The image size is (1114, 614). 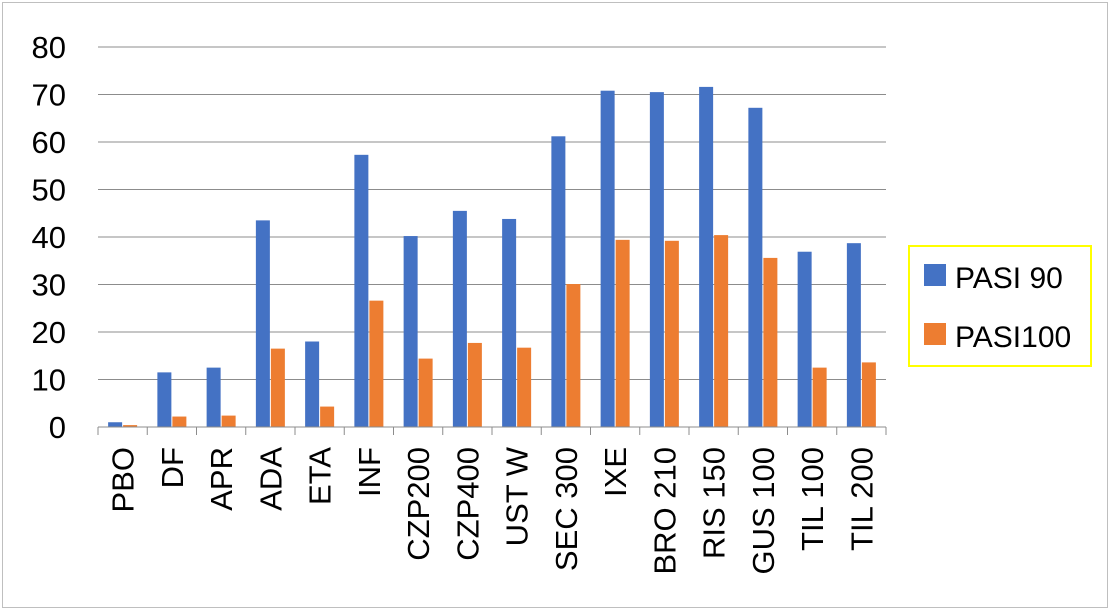 I want to click on x-tick-label: GUS 100, so click(x=763, y=511).